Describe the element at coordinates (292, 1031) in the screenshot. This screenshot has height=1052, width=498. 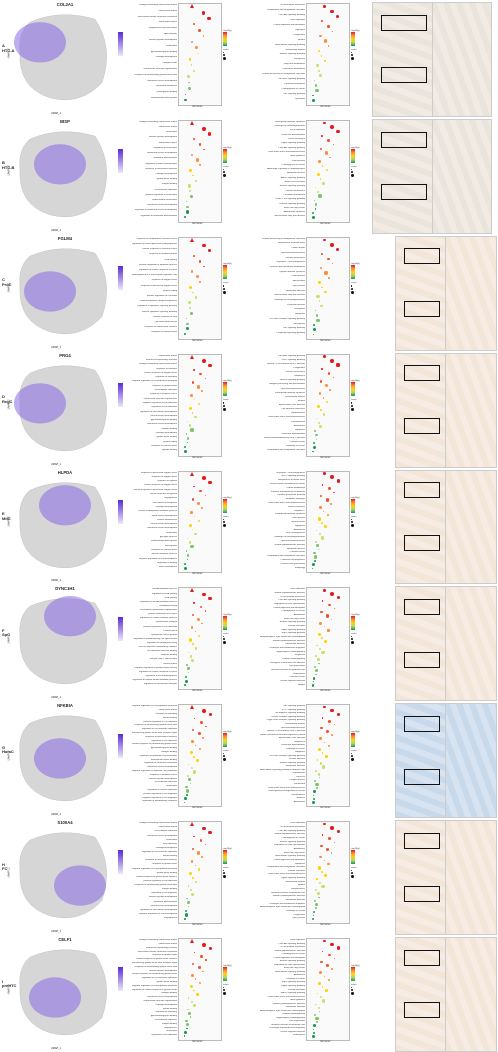
I see `term-label: Chronic myeloid leukemia` at that location.